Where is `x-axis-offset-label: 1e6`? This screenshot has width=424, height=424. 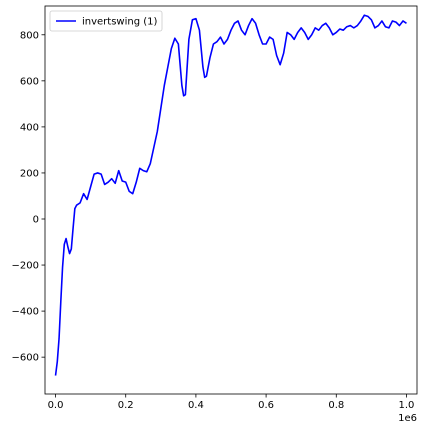
x-axis-offset-label: 1e6 is located at coordinates (407, 418).